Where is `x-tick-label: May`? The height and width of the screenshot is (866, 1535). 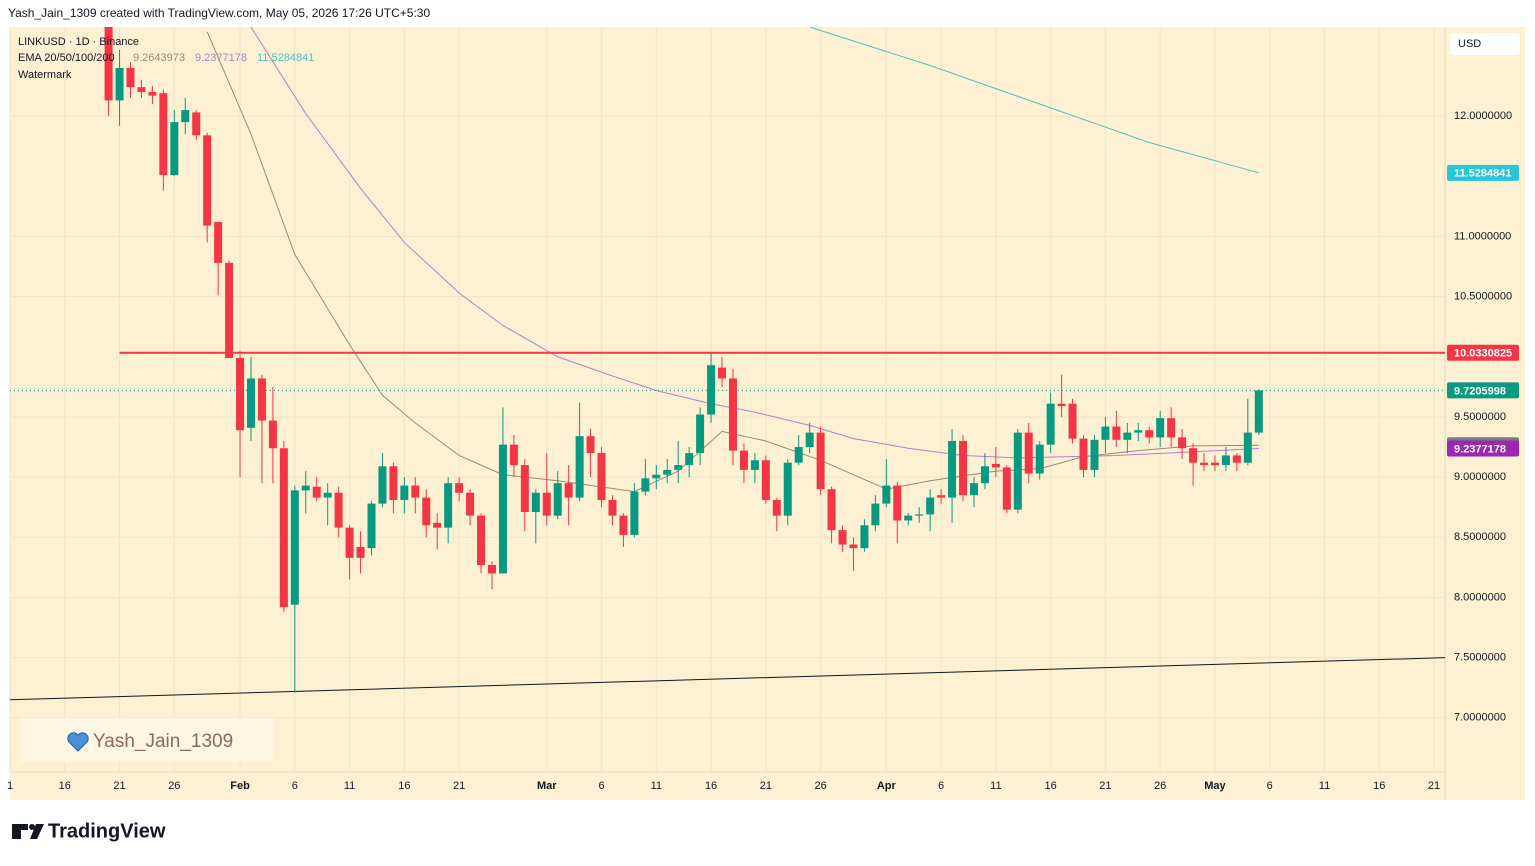
x-tick-label: May is located at coordinates (1215, 786).